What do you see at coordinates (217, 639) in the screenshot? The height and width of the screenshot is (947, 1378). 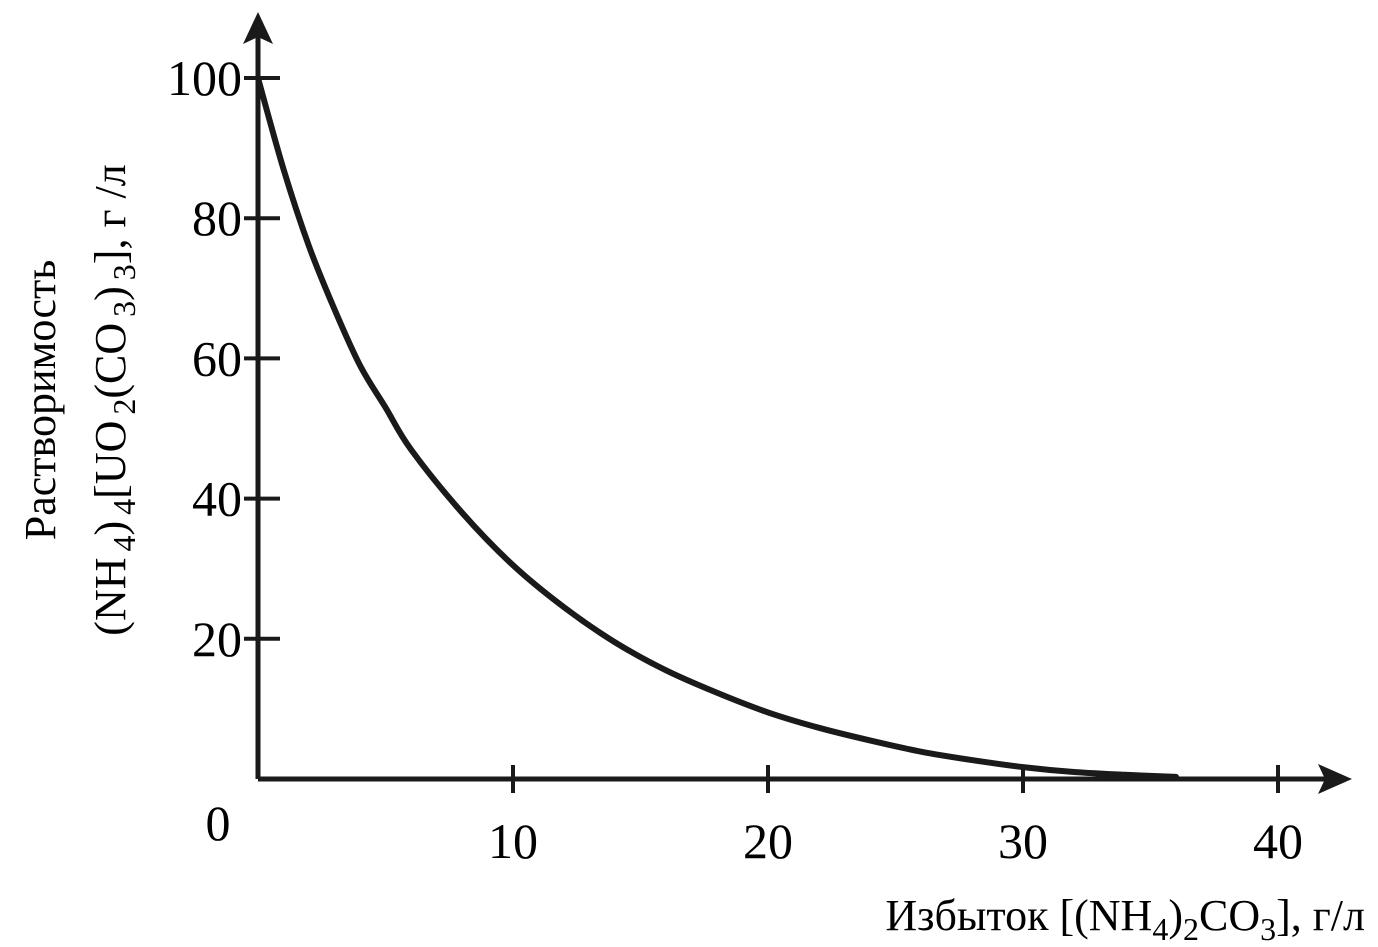 I see `y-tick-label: 20` at bounding box center [217, 639].